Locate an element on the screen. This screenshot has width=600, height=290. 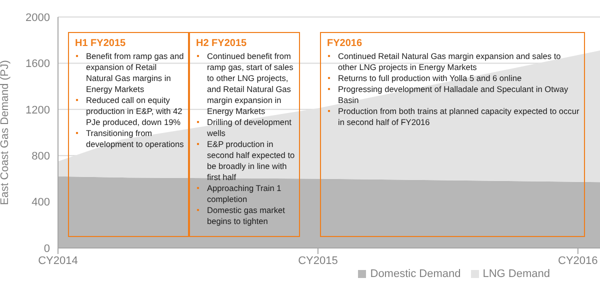
y-tick-label: 2000 is located at coordinates (38, 18).